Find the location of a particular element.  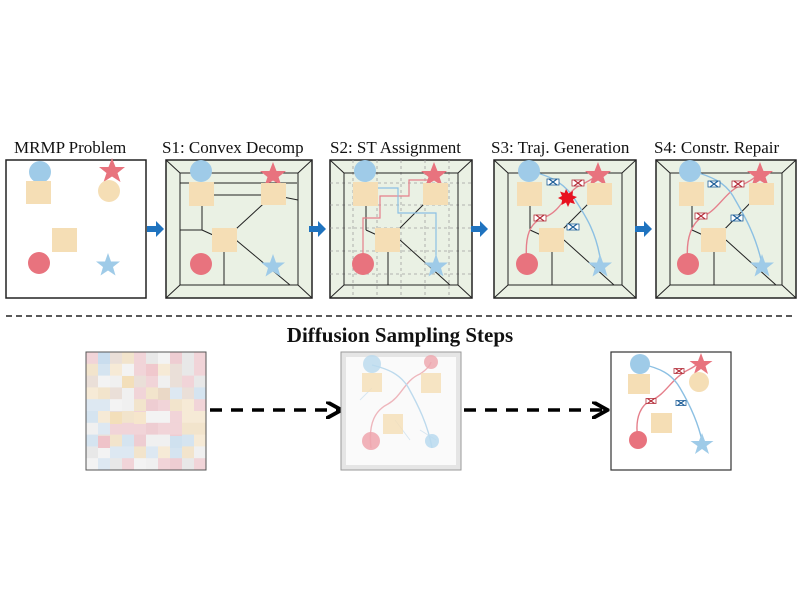

noisy-sample is located at coordinates (146, 411).